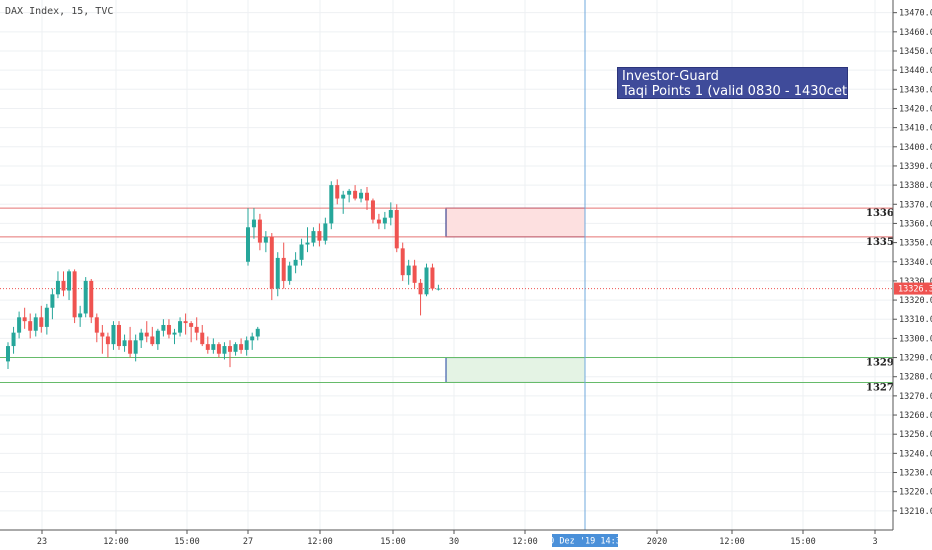 The width and height of the screenshot is (932, 550). I want to click on cursor-date-tag, so click(585, 540).